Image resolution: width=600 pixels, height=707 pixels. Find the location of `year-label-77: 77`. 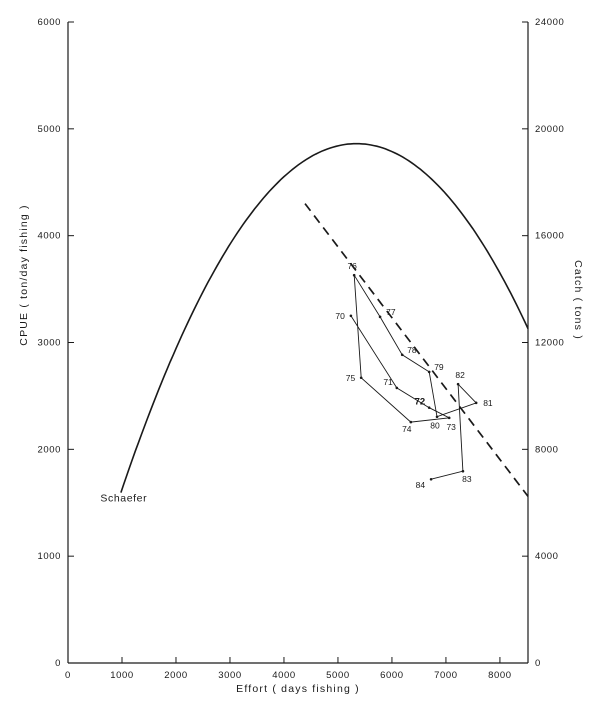

year-label-77: 77 is located at coordinates (391, 312).